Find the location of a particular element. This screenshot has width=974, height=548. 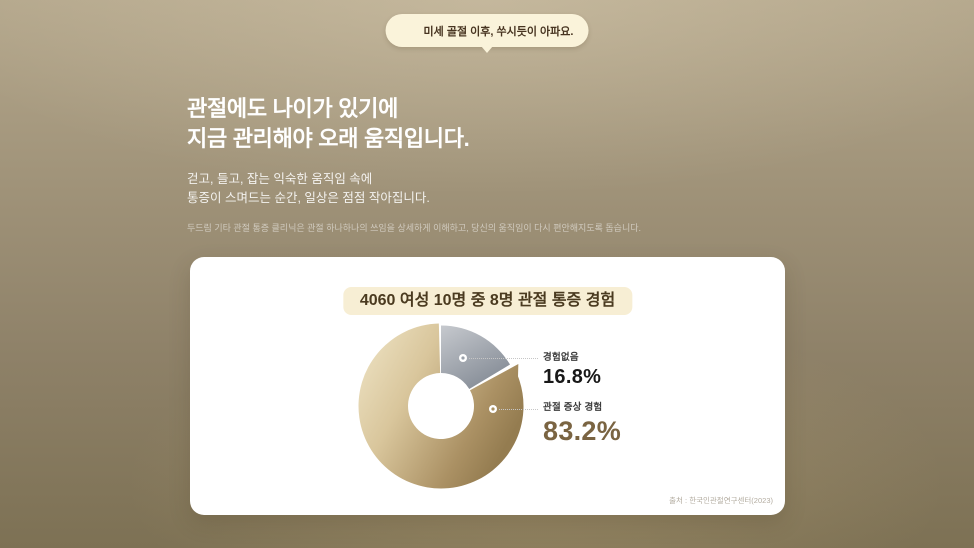

speech-bubble: 미세 골절 이후, 쑤시듯이 아파요. is located at coordinates (487, 30).